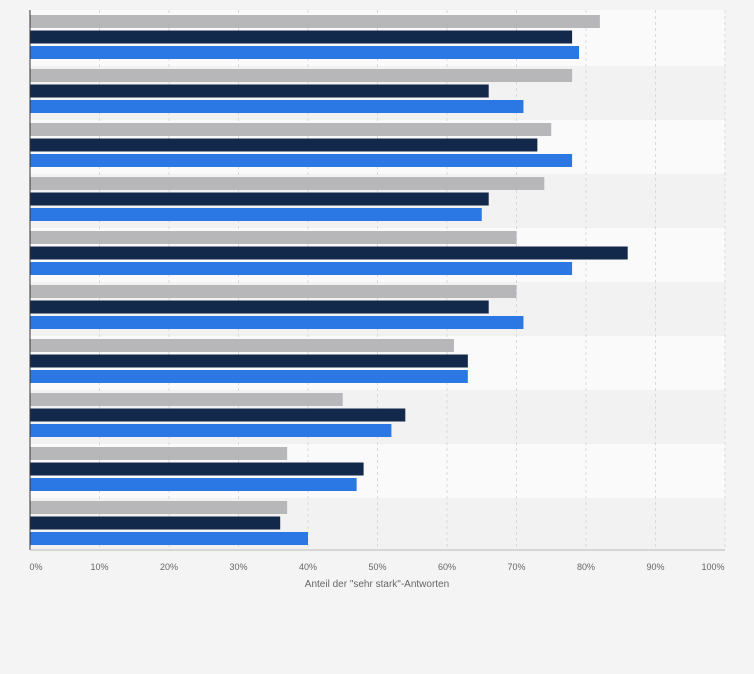  What do you see at coordinates (377, 584) in the screenshot?
I see `x-axis-label: Anteil der "sehr stark"-Antworten` at bounding box center [377, 584].